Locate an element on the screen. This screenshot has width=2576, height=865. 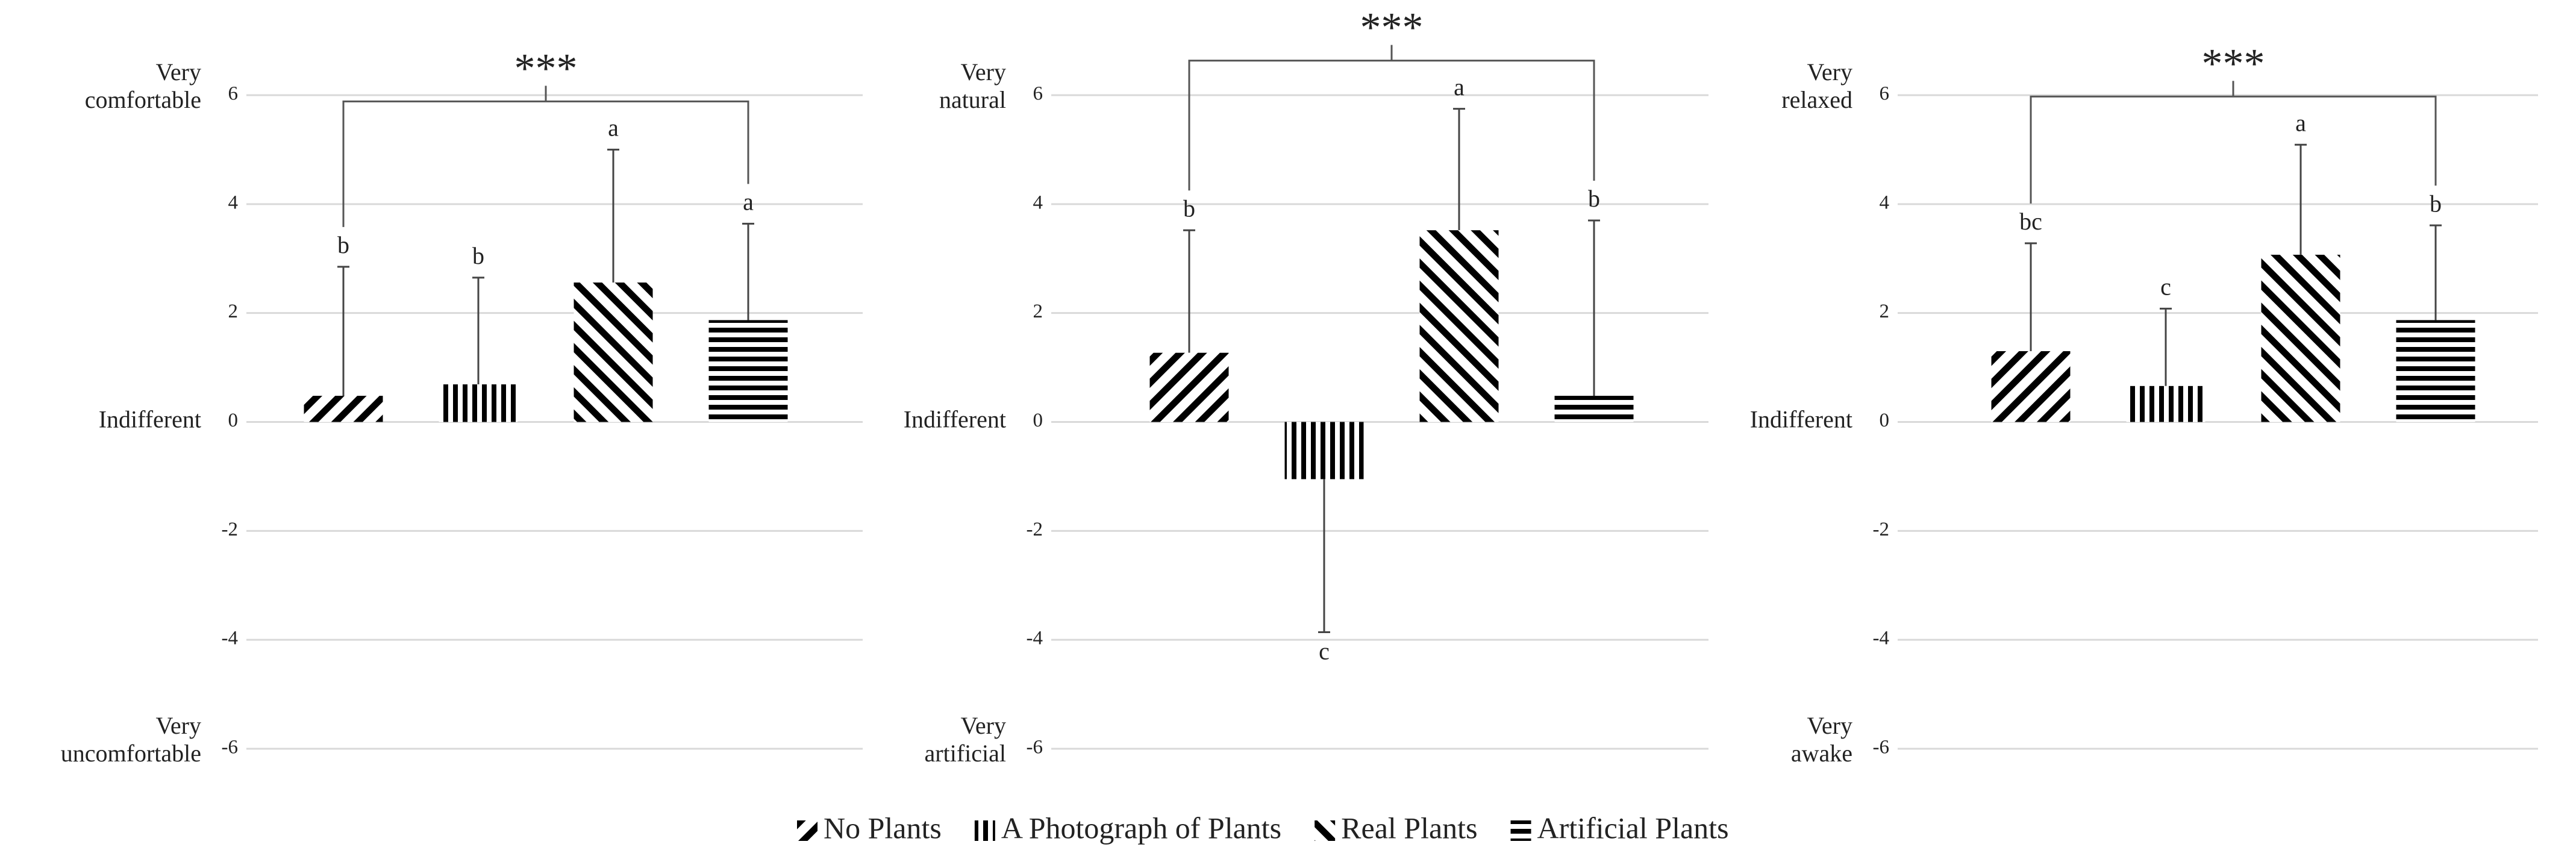
y-axis-label: Very awake is located at coordinates (1822, 740).